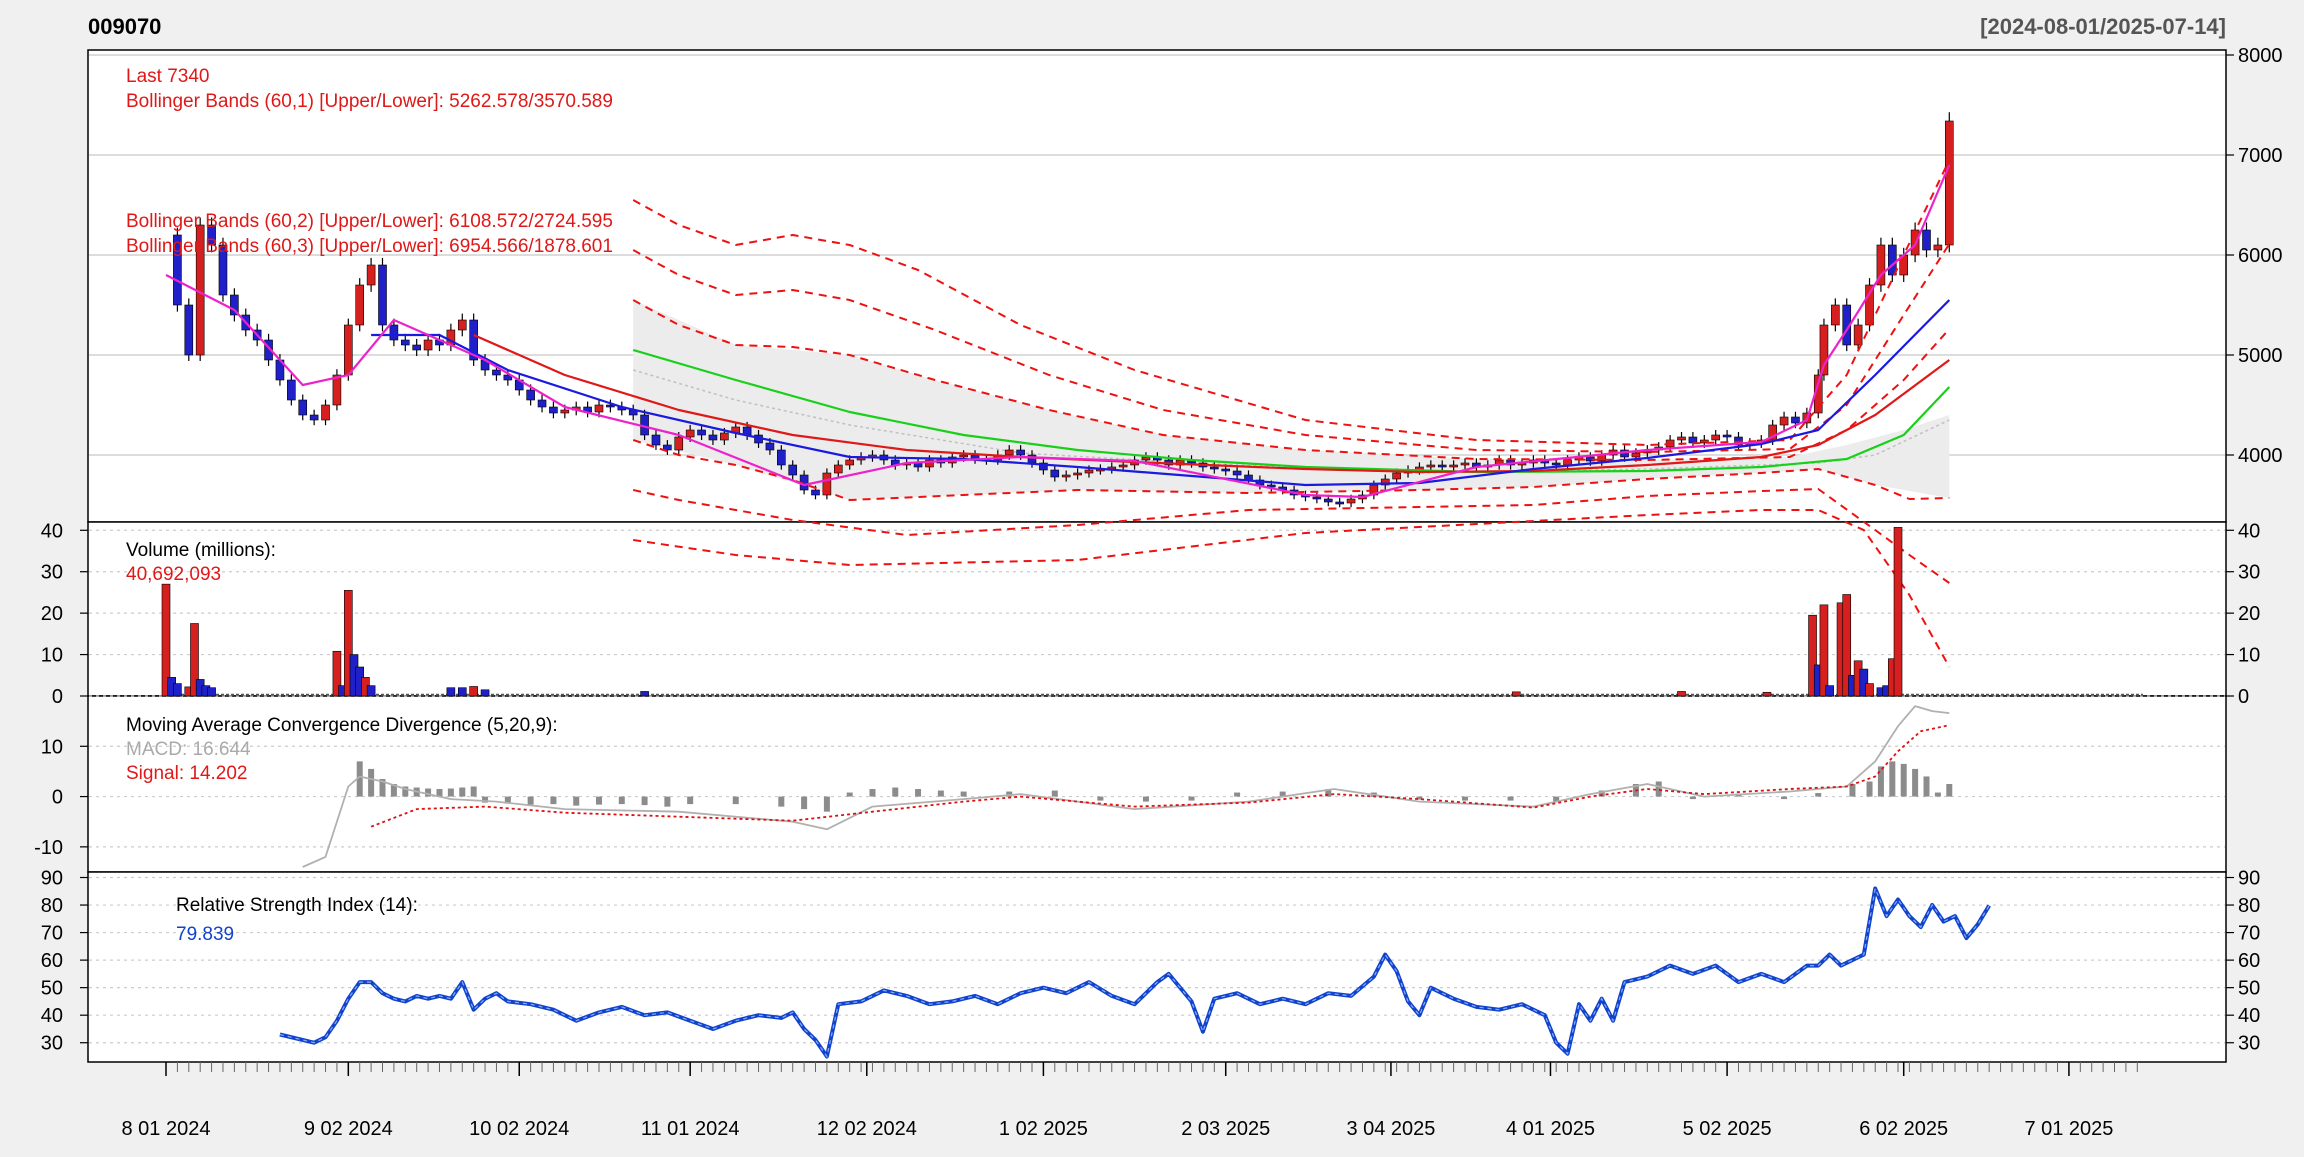 The image size is (2304, 1157). Describe the element at coordinates (52, 531) in the screenshot. I see `volume-ytick-label-left: 40` at that location.